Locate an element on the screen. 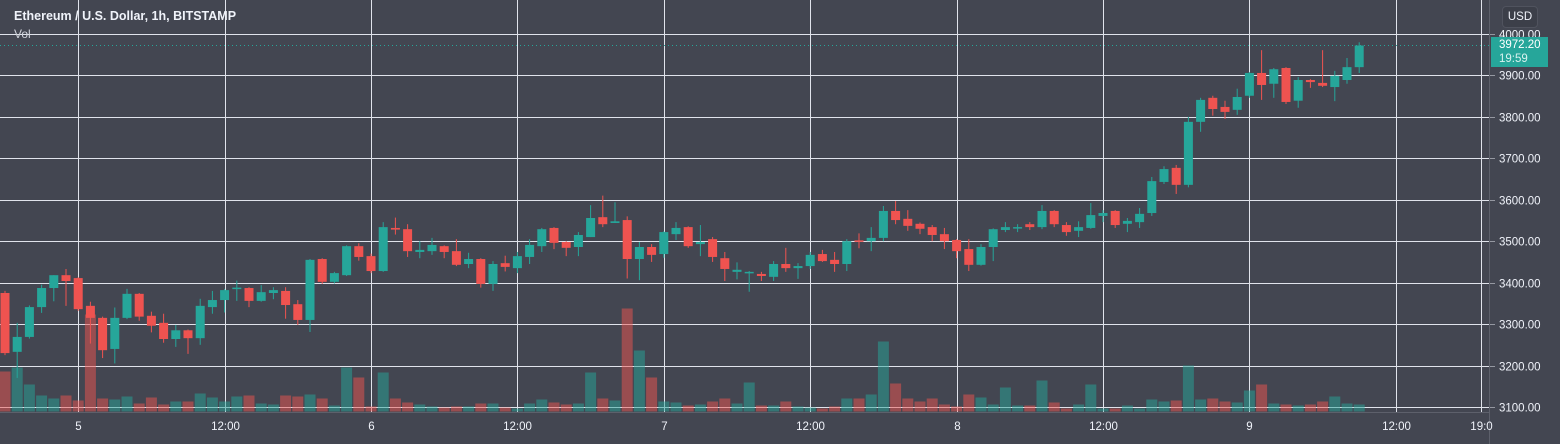 This screenshot has width=1560, height=444. price-axis is located at coordinates (1525, 222).